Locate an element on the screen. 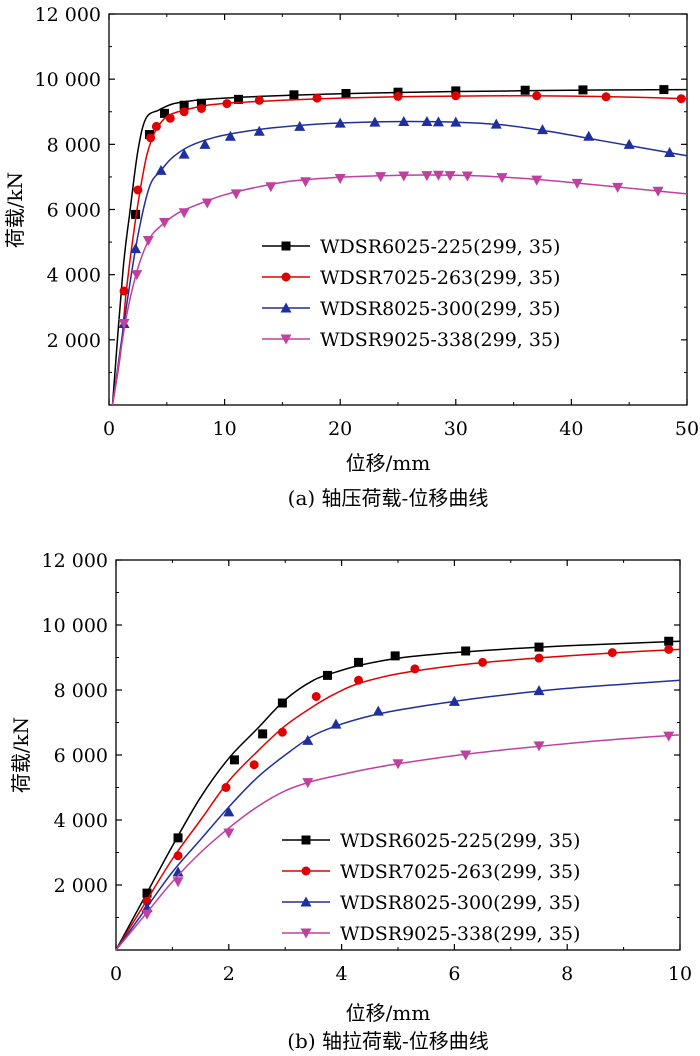  chart-caption: (b) 轴拉荷载-位移曲线 is located at coordinates (388, 1041).